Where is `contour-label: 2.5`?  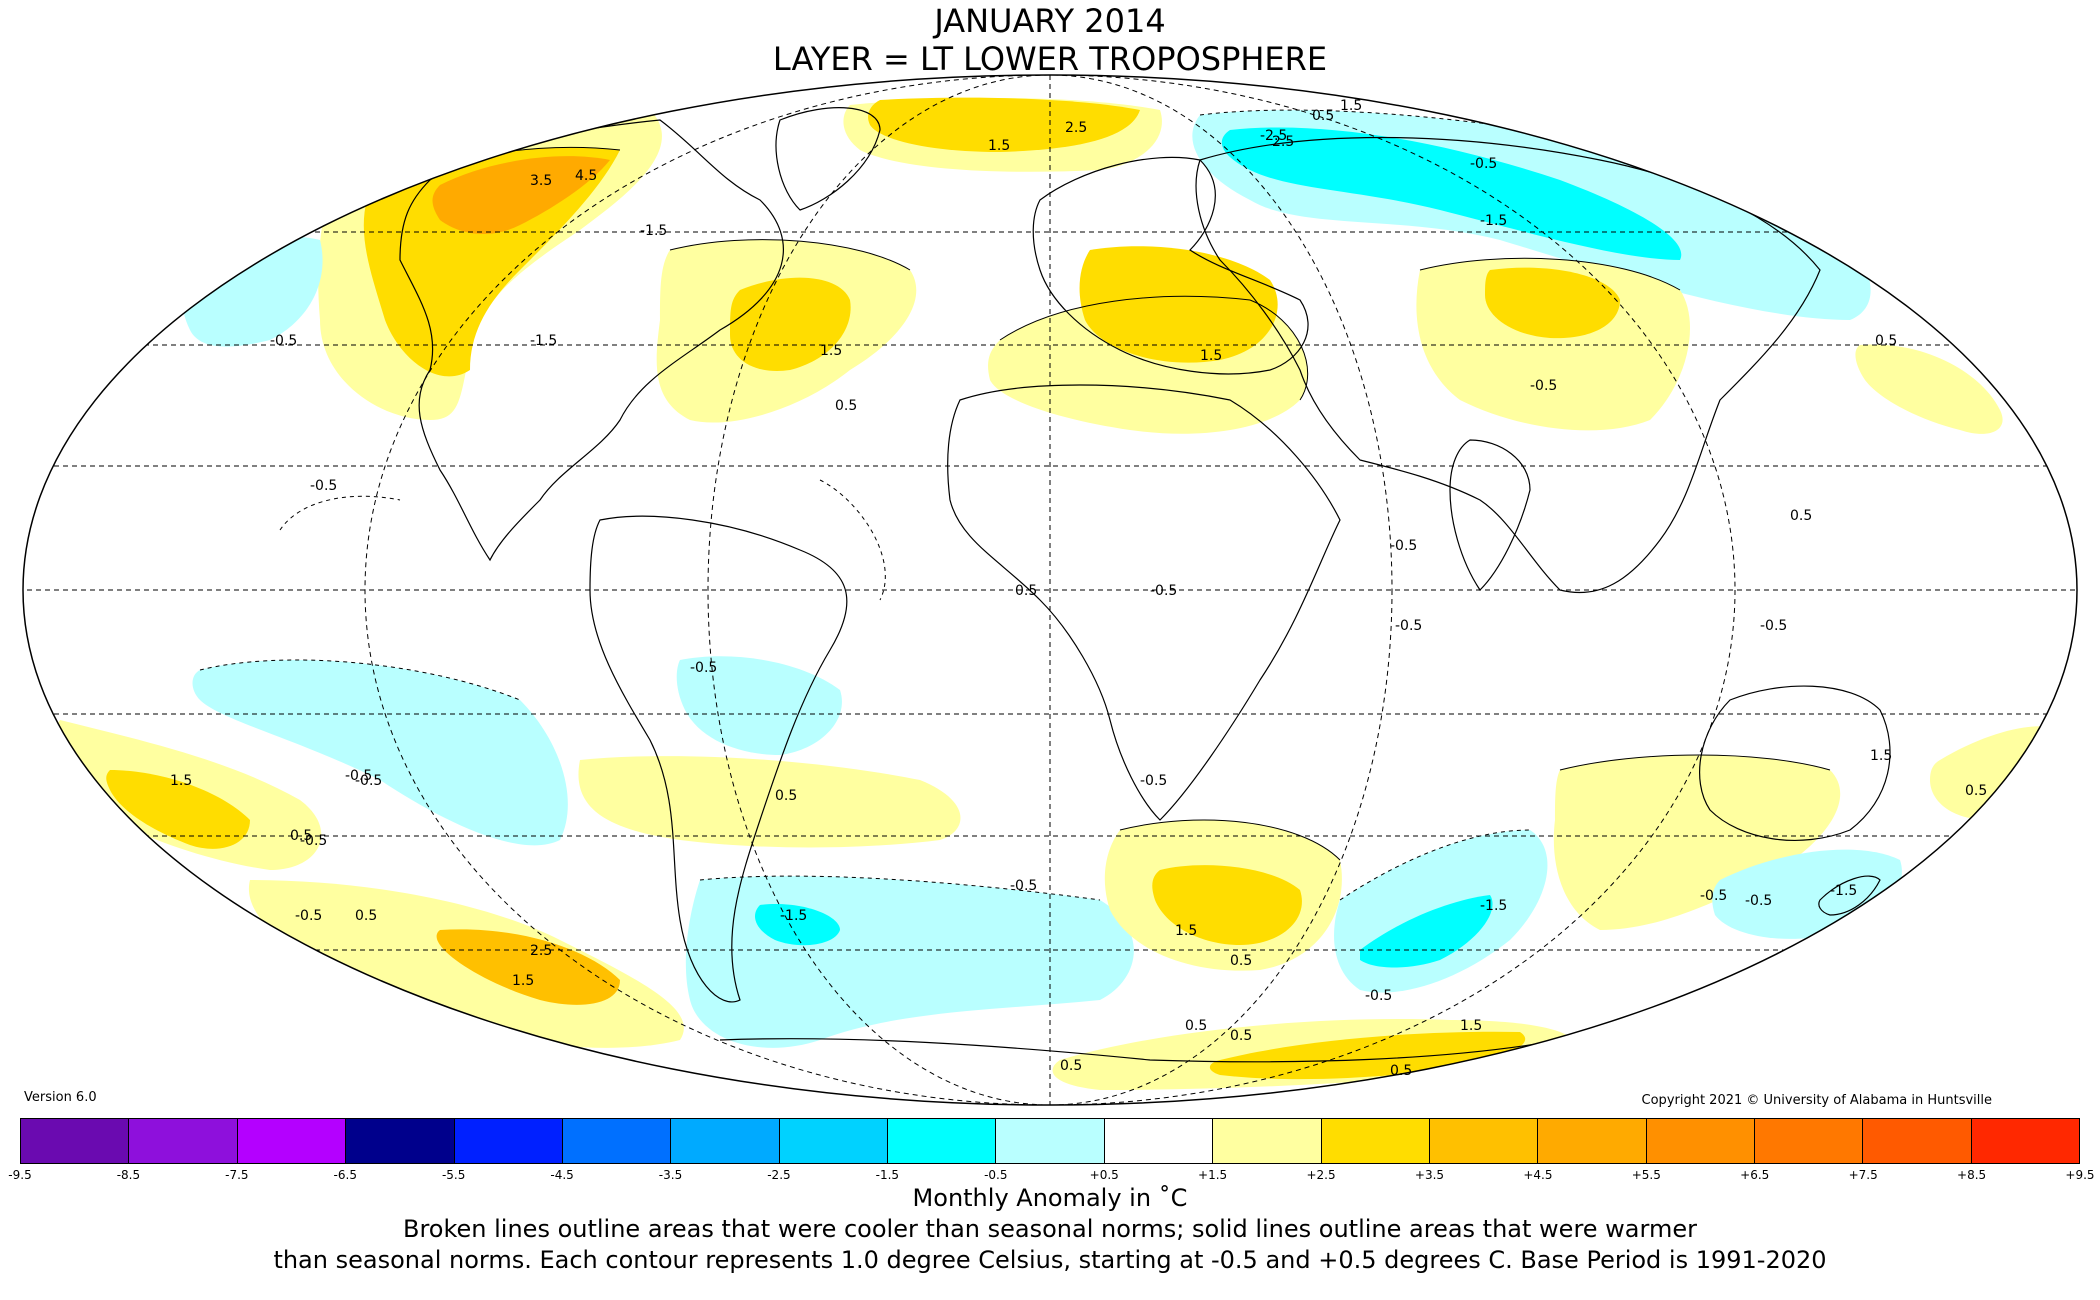 contour-label: 2.5 is located at coordinates (1283, 142).